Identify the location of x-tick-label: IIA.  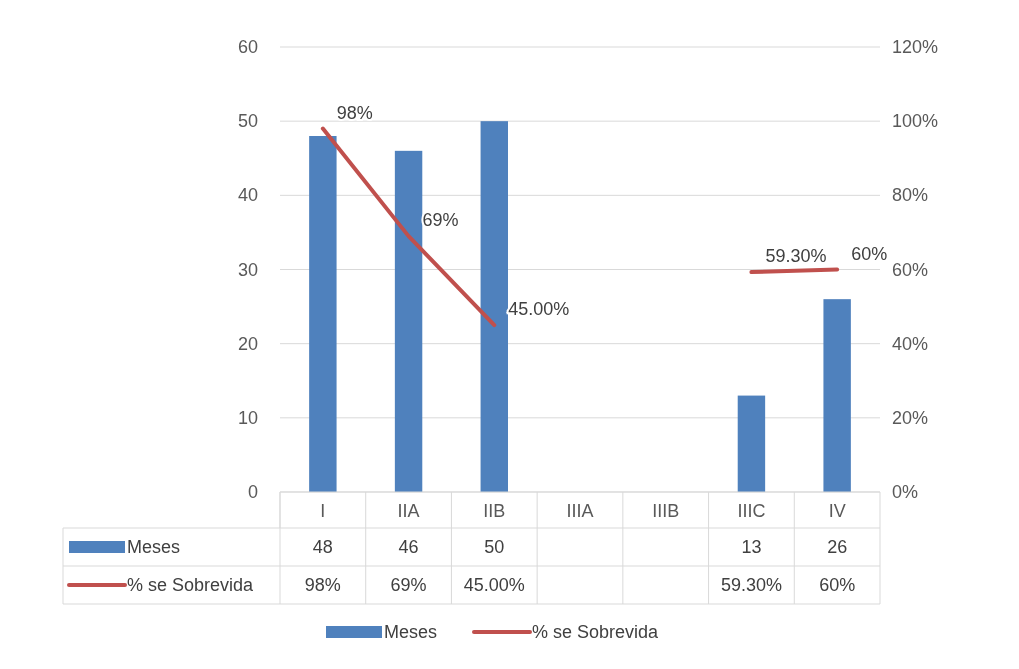
(408, 511).